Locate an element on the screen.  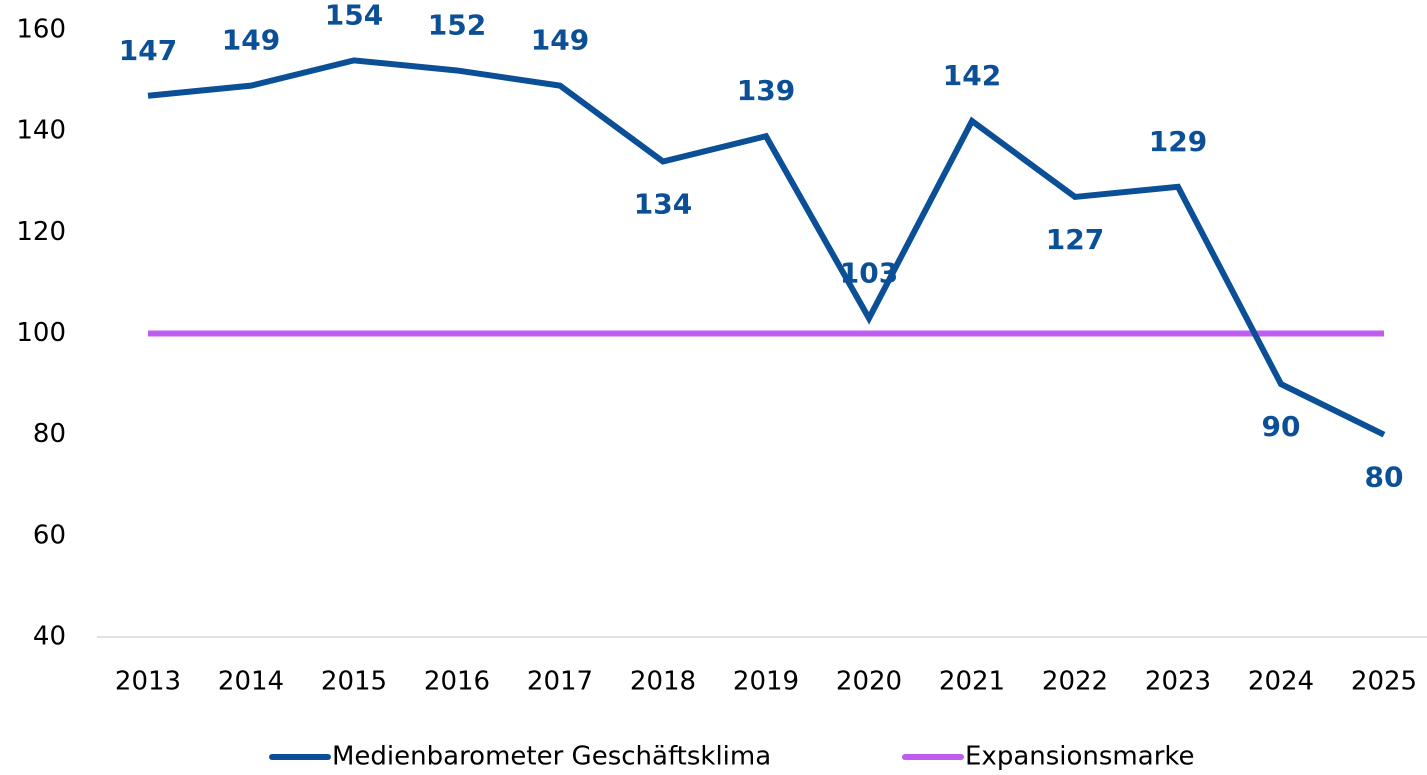
x-tick-label: 2014 is located at coordinates (251, 682).